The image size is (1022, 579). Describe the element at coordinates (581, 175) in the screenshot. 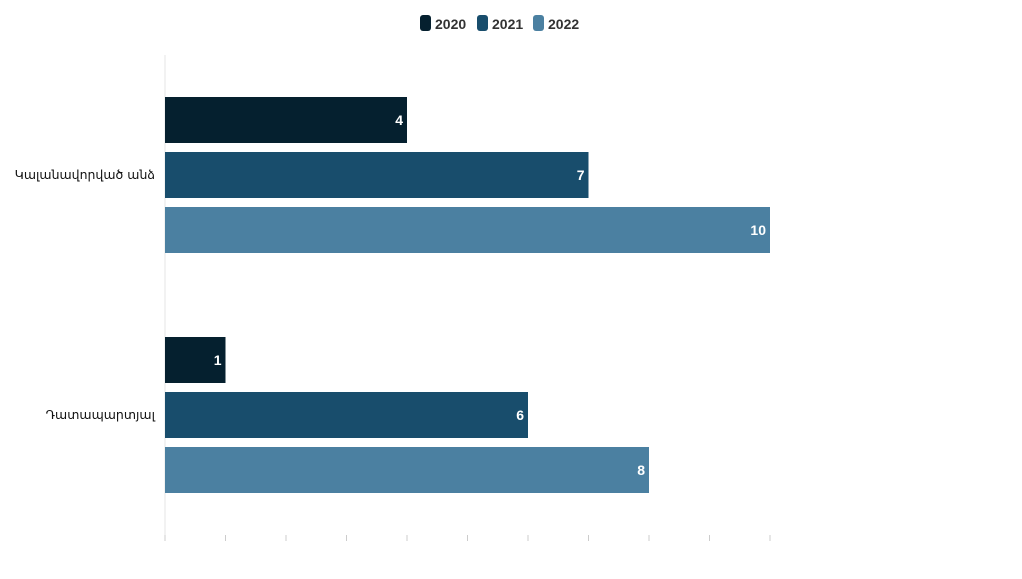

I see `data-label: 7` at that location.